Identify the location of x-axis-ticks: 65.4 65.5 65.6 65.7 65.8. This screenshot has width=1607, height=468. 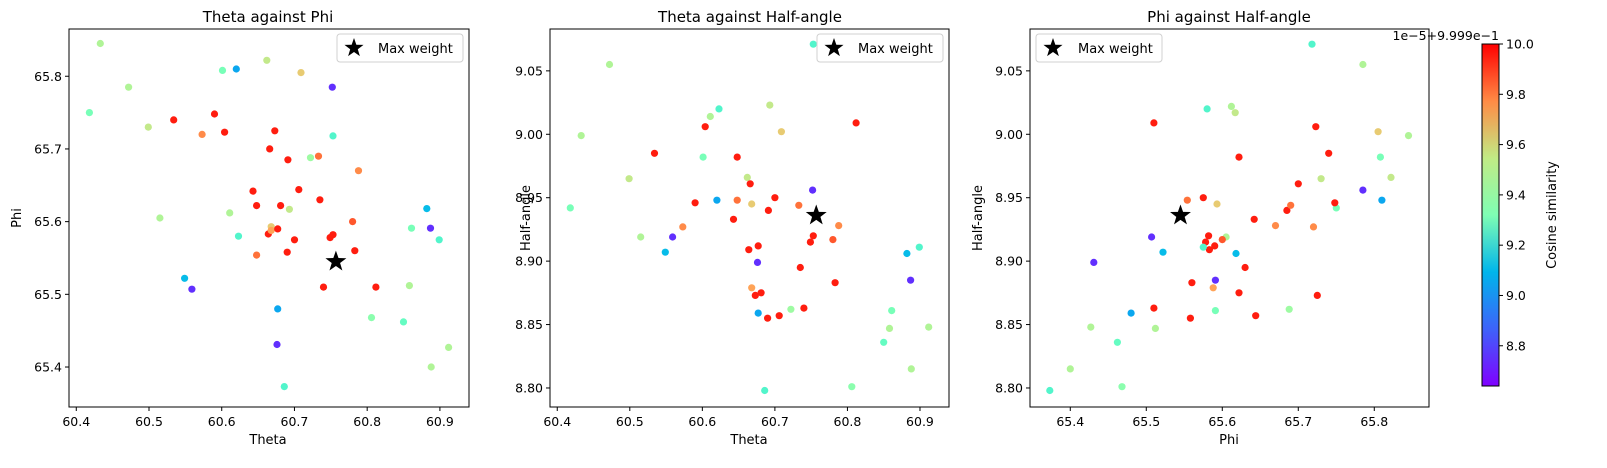
(1222, 418).